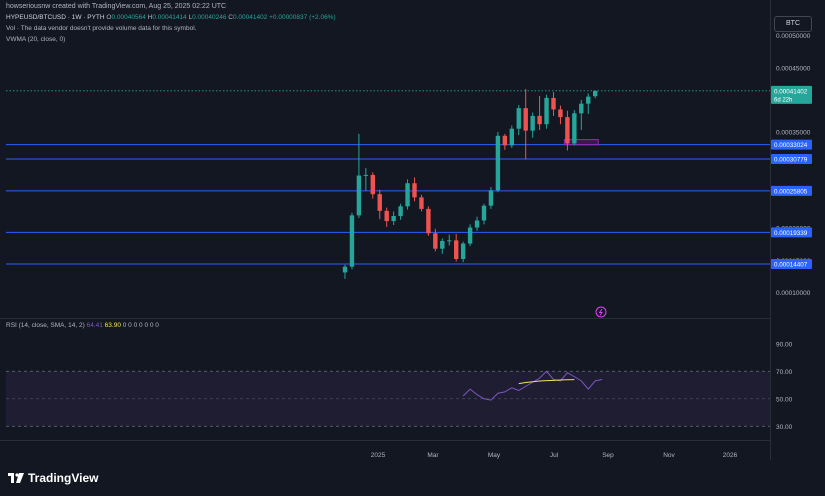 This screenshot has height=496, width=825. Describe the element at coordinates (784, 344) in the screenshot. I see `rsi-tick-label: 90.00` at that location.